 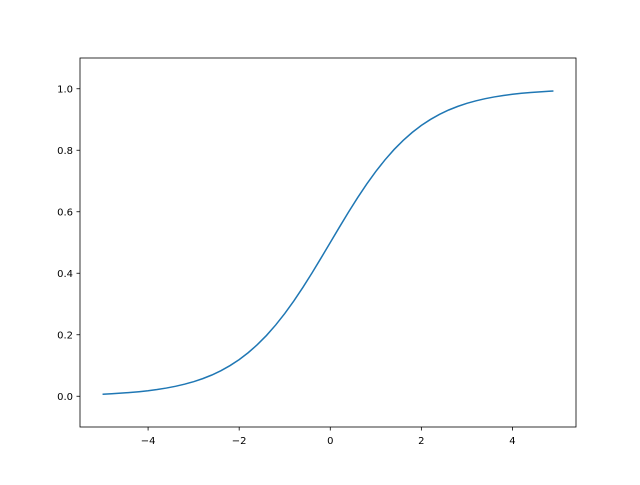 I want to click on y-tick-label: 0.2, so click(x=65, y=335).